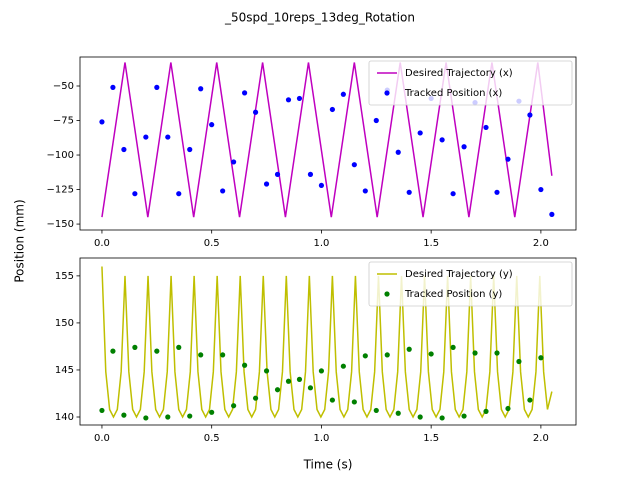 This screenshot has height=480, width=640. I want to click on legend-label: Desired Trajectory (x), so click(459, 73).